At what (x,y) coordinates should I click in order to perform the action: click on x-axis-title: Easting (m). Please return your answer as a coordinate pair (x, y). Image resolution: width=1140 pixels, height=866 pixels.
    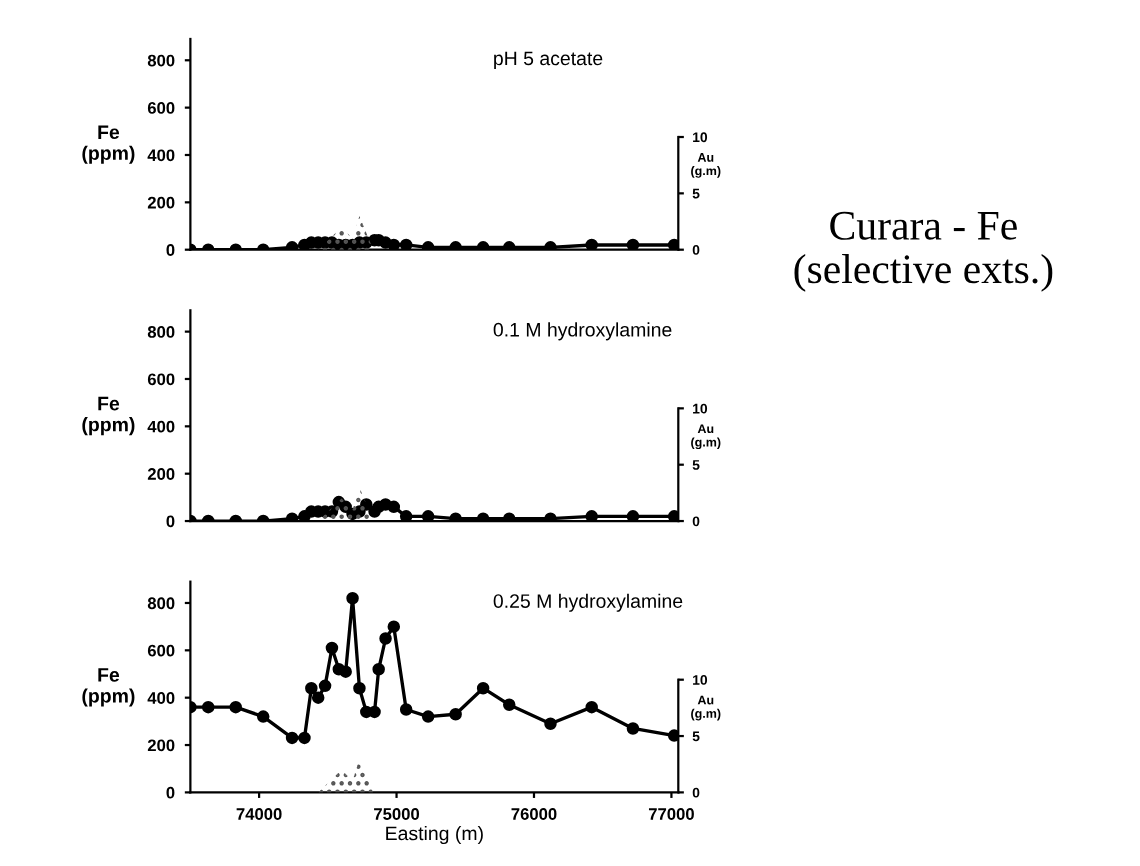
    Looking at the image, I should click on (434, 835).